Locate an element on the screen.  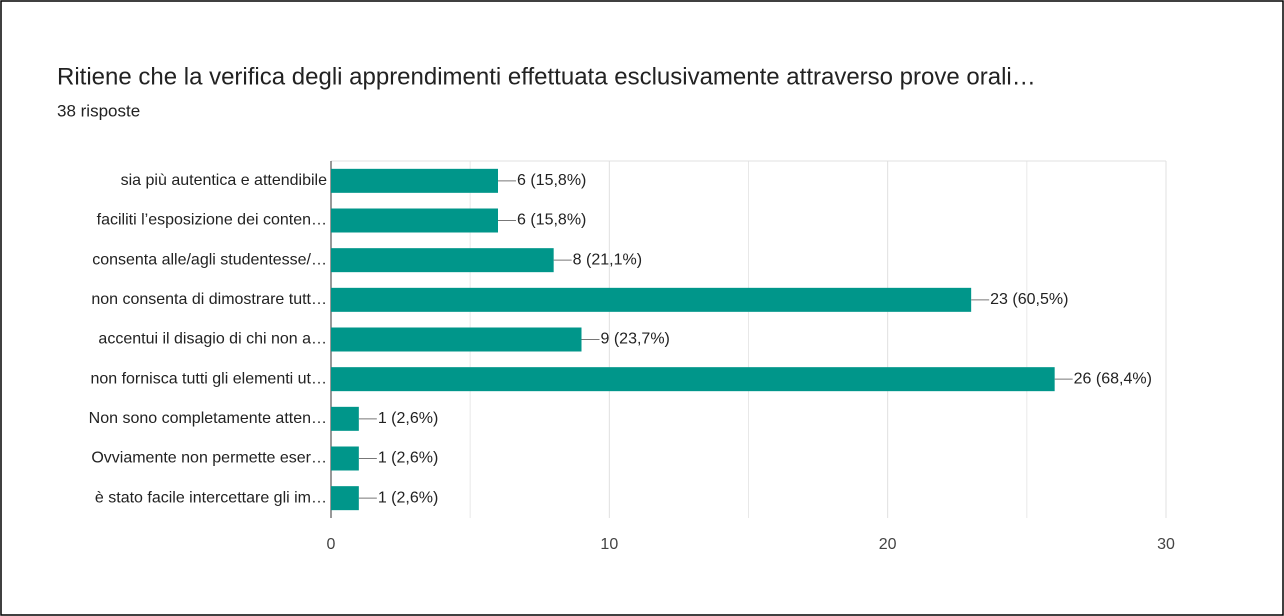
x-tick-label: 20 is located at coordinates (888, 544).